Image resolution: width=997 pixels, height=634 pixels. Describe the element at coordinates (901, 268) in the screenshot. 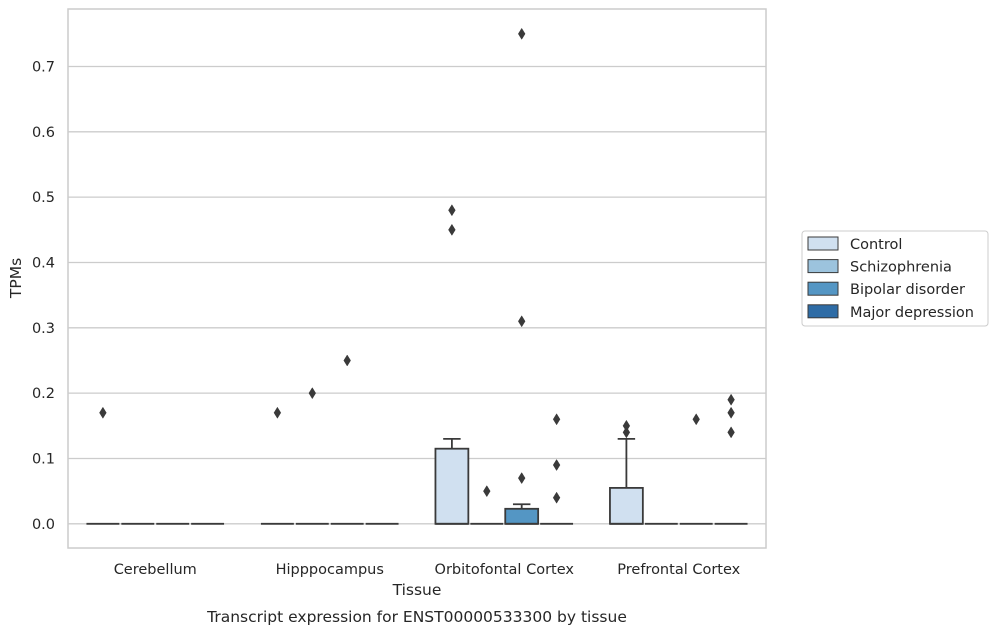

I see `legend-label: Schizophrenia` at that location.